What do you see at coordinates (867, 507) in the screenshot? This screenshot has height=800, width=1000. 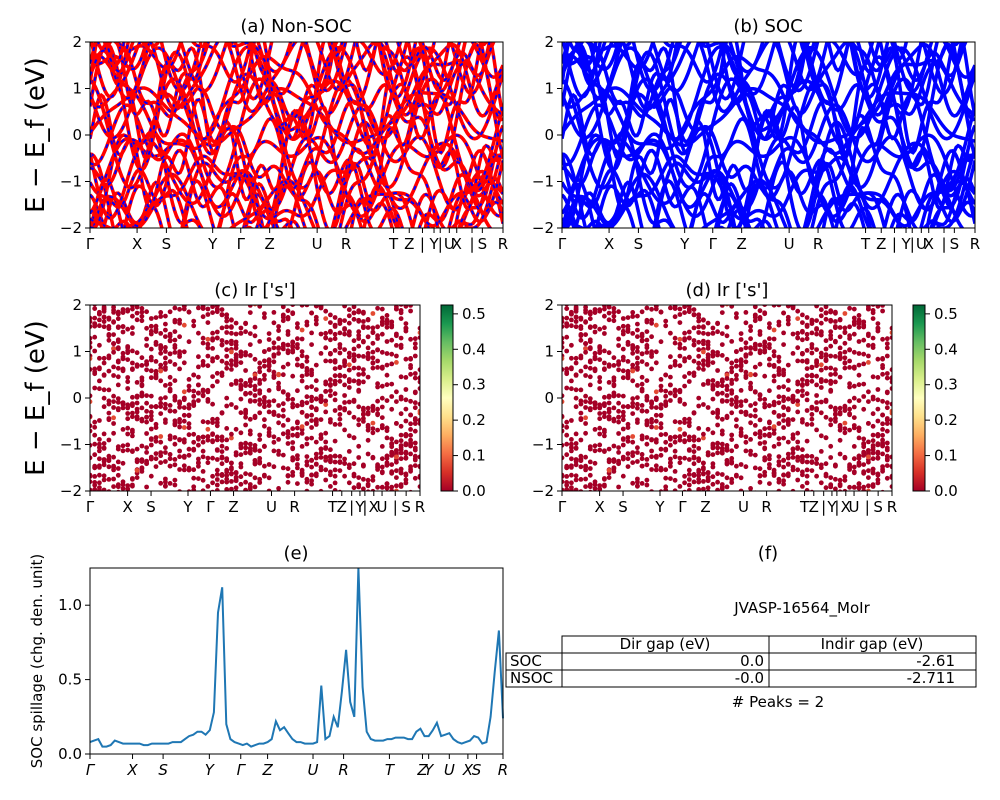 I see `panel-d-xtick-label: |` at bounding box center [867, 507].